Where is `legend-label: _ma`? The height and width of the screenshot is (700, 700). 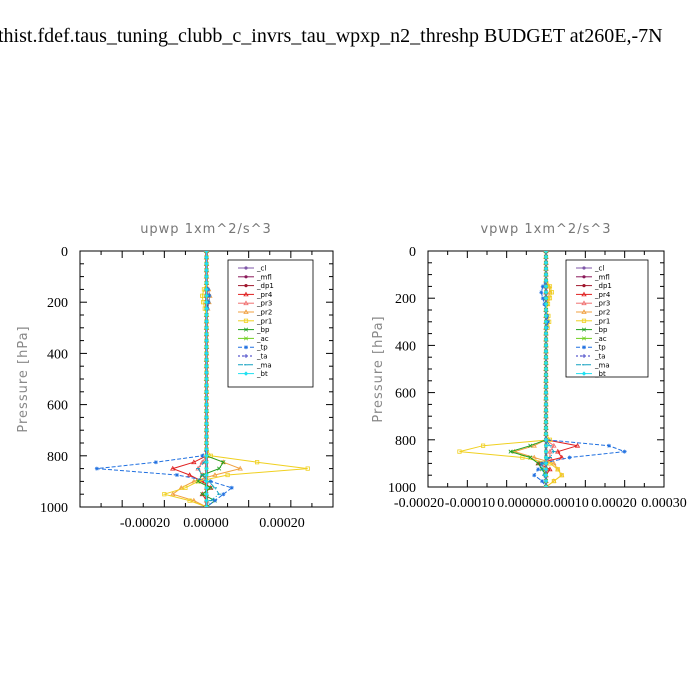 legend-label: _ma is located at coordinates (602, 365).